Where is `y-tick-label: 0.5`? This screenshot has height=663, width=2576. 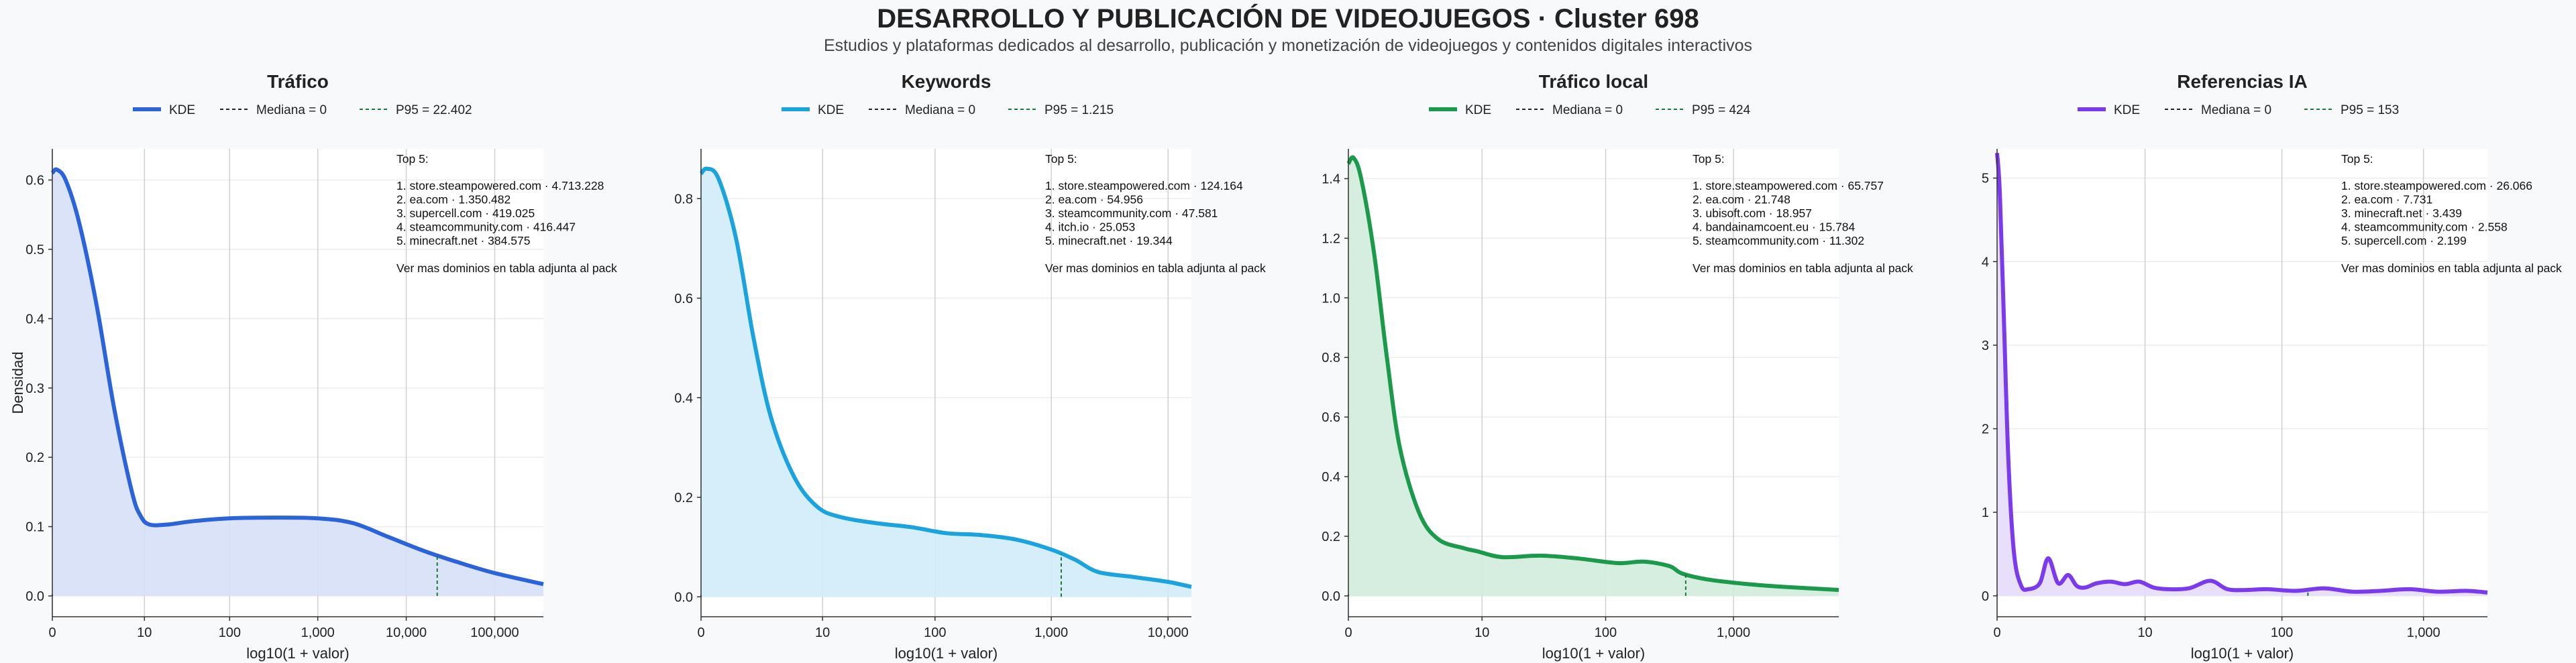 y-tick-label: 0.5 is located at coordinates (34, 250).